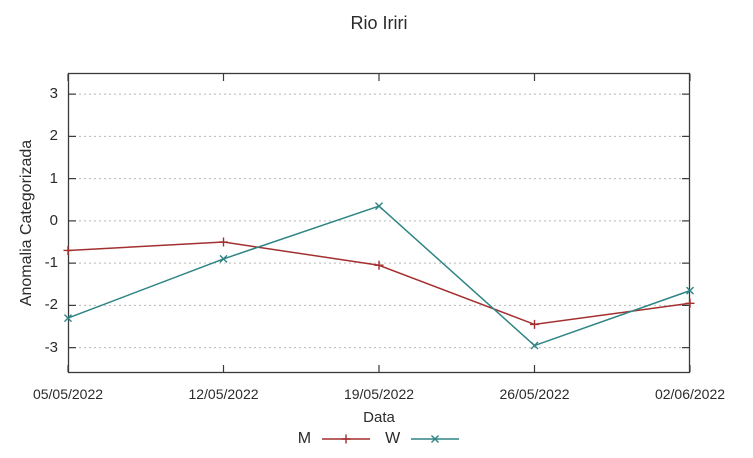 The width and height of the screenshot is (753, 458). I want to click on x-tick-label: 26/05/2022, so click(534, 394).